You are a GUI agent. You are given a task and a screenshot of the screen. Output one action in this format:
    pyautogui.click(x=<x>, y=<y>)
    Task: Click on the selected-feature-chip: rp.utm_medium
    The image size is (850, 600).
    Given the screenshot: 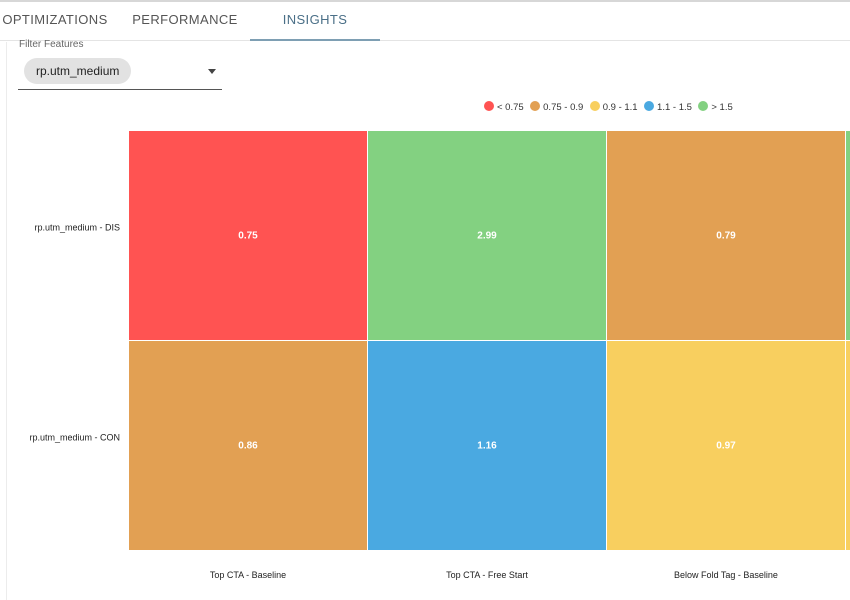 What is the action you would take?
    pyautogui.click(x=78, y=71)
    